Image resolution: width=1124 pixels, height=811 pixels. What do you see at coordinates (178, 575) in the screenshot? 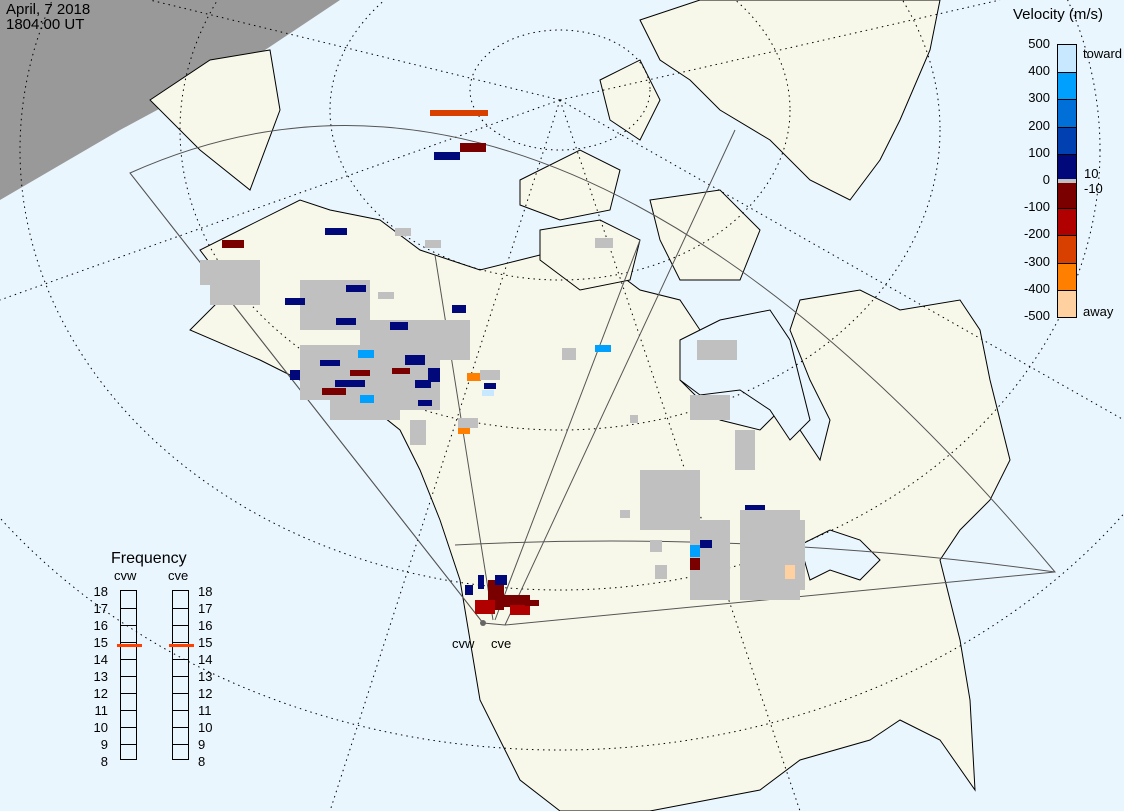
I see `freq-radar-cve: cve` at bounding box center [178, 575].